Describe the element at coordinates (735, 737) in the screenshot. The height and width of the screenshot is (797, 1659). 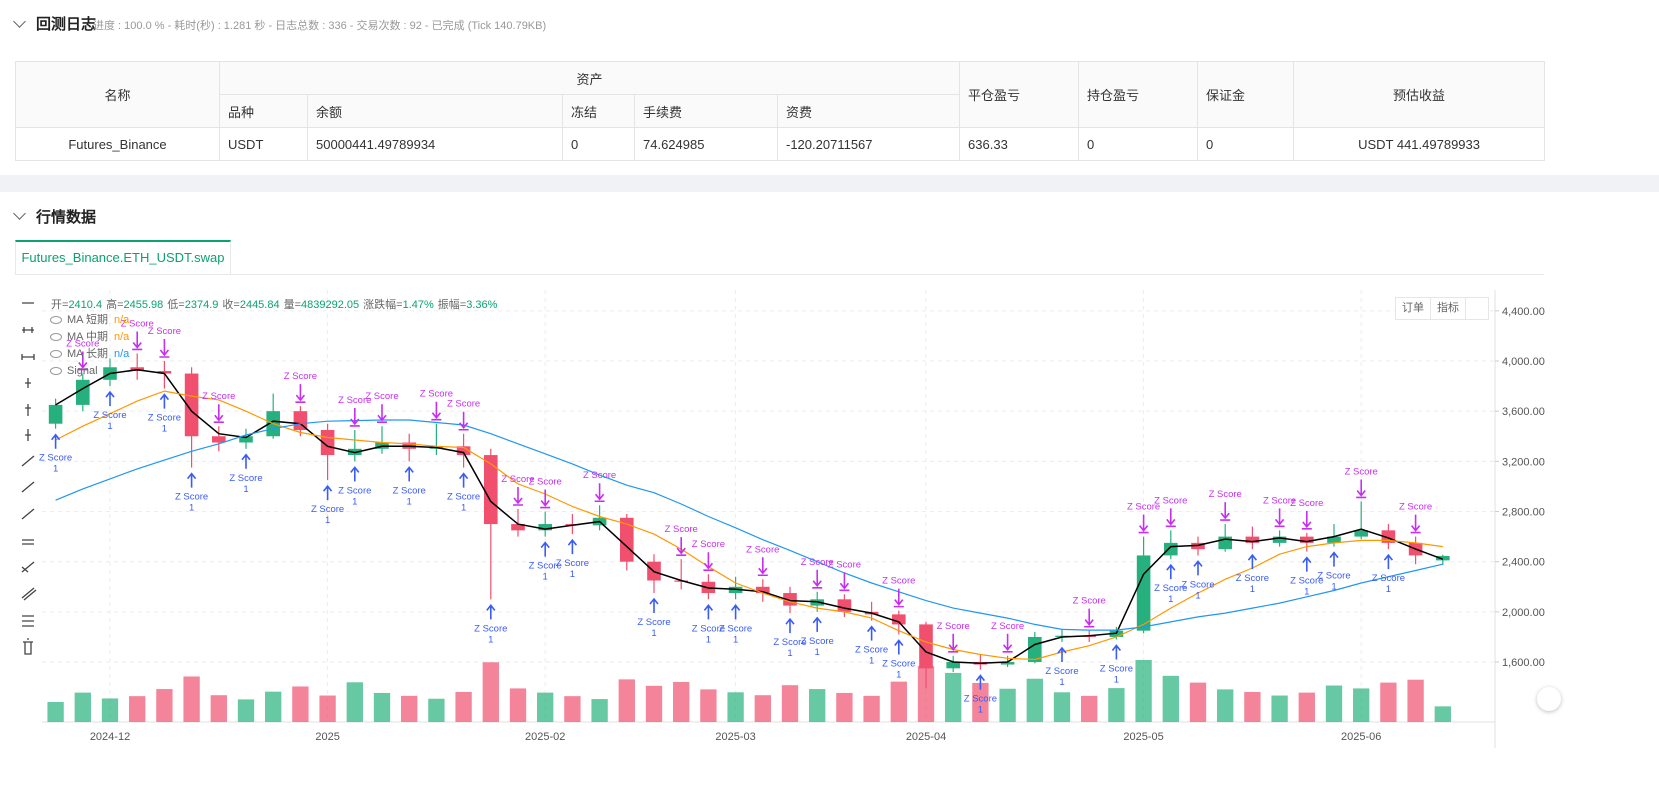
I see `x-tick-label: 2025-03` at that location.